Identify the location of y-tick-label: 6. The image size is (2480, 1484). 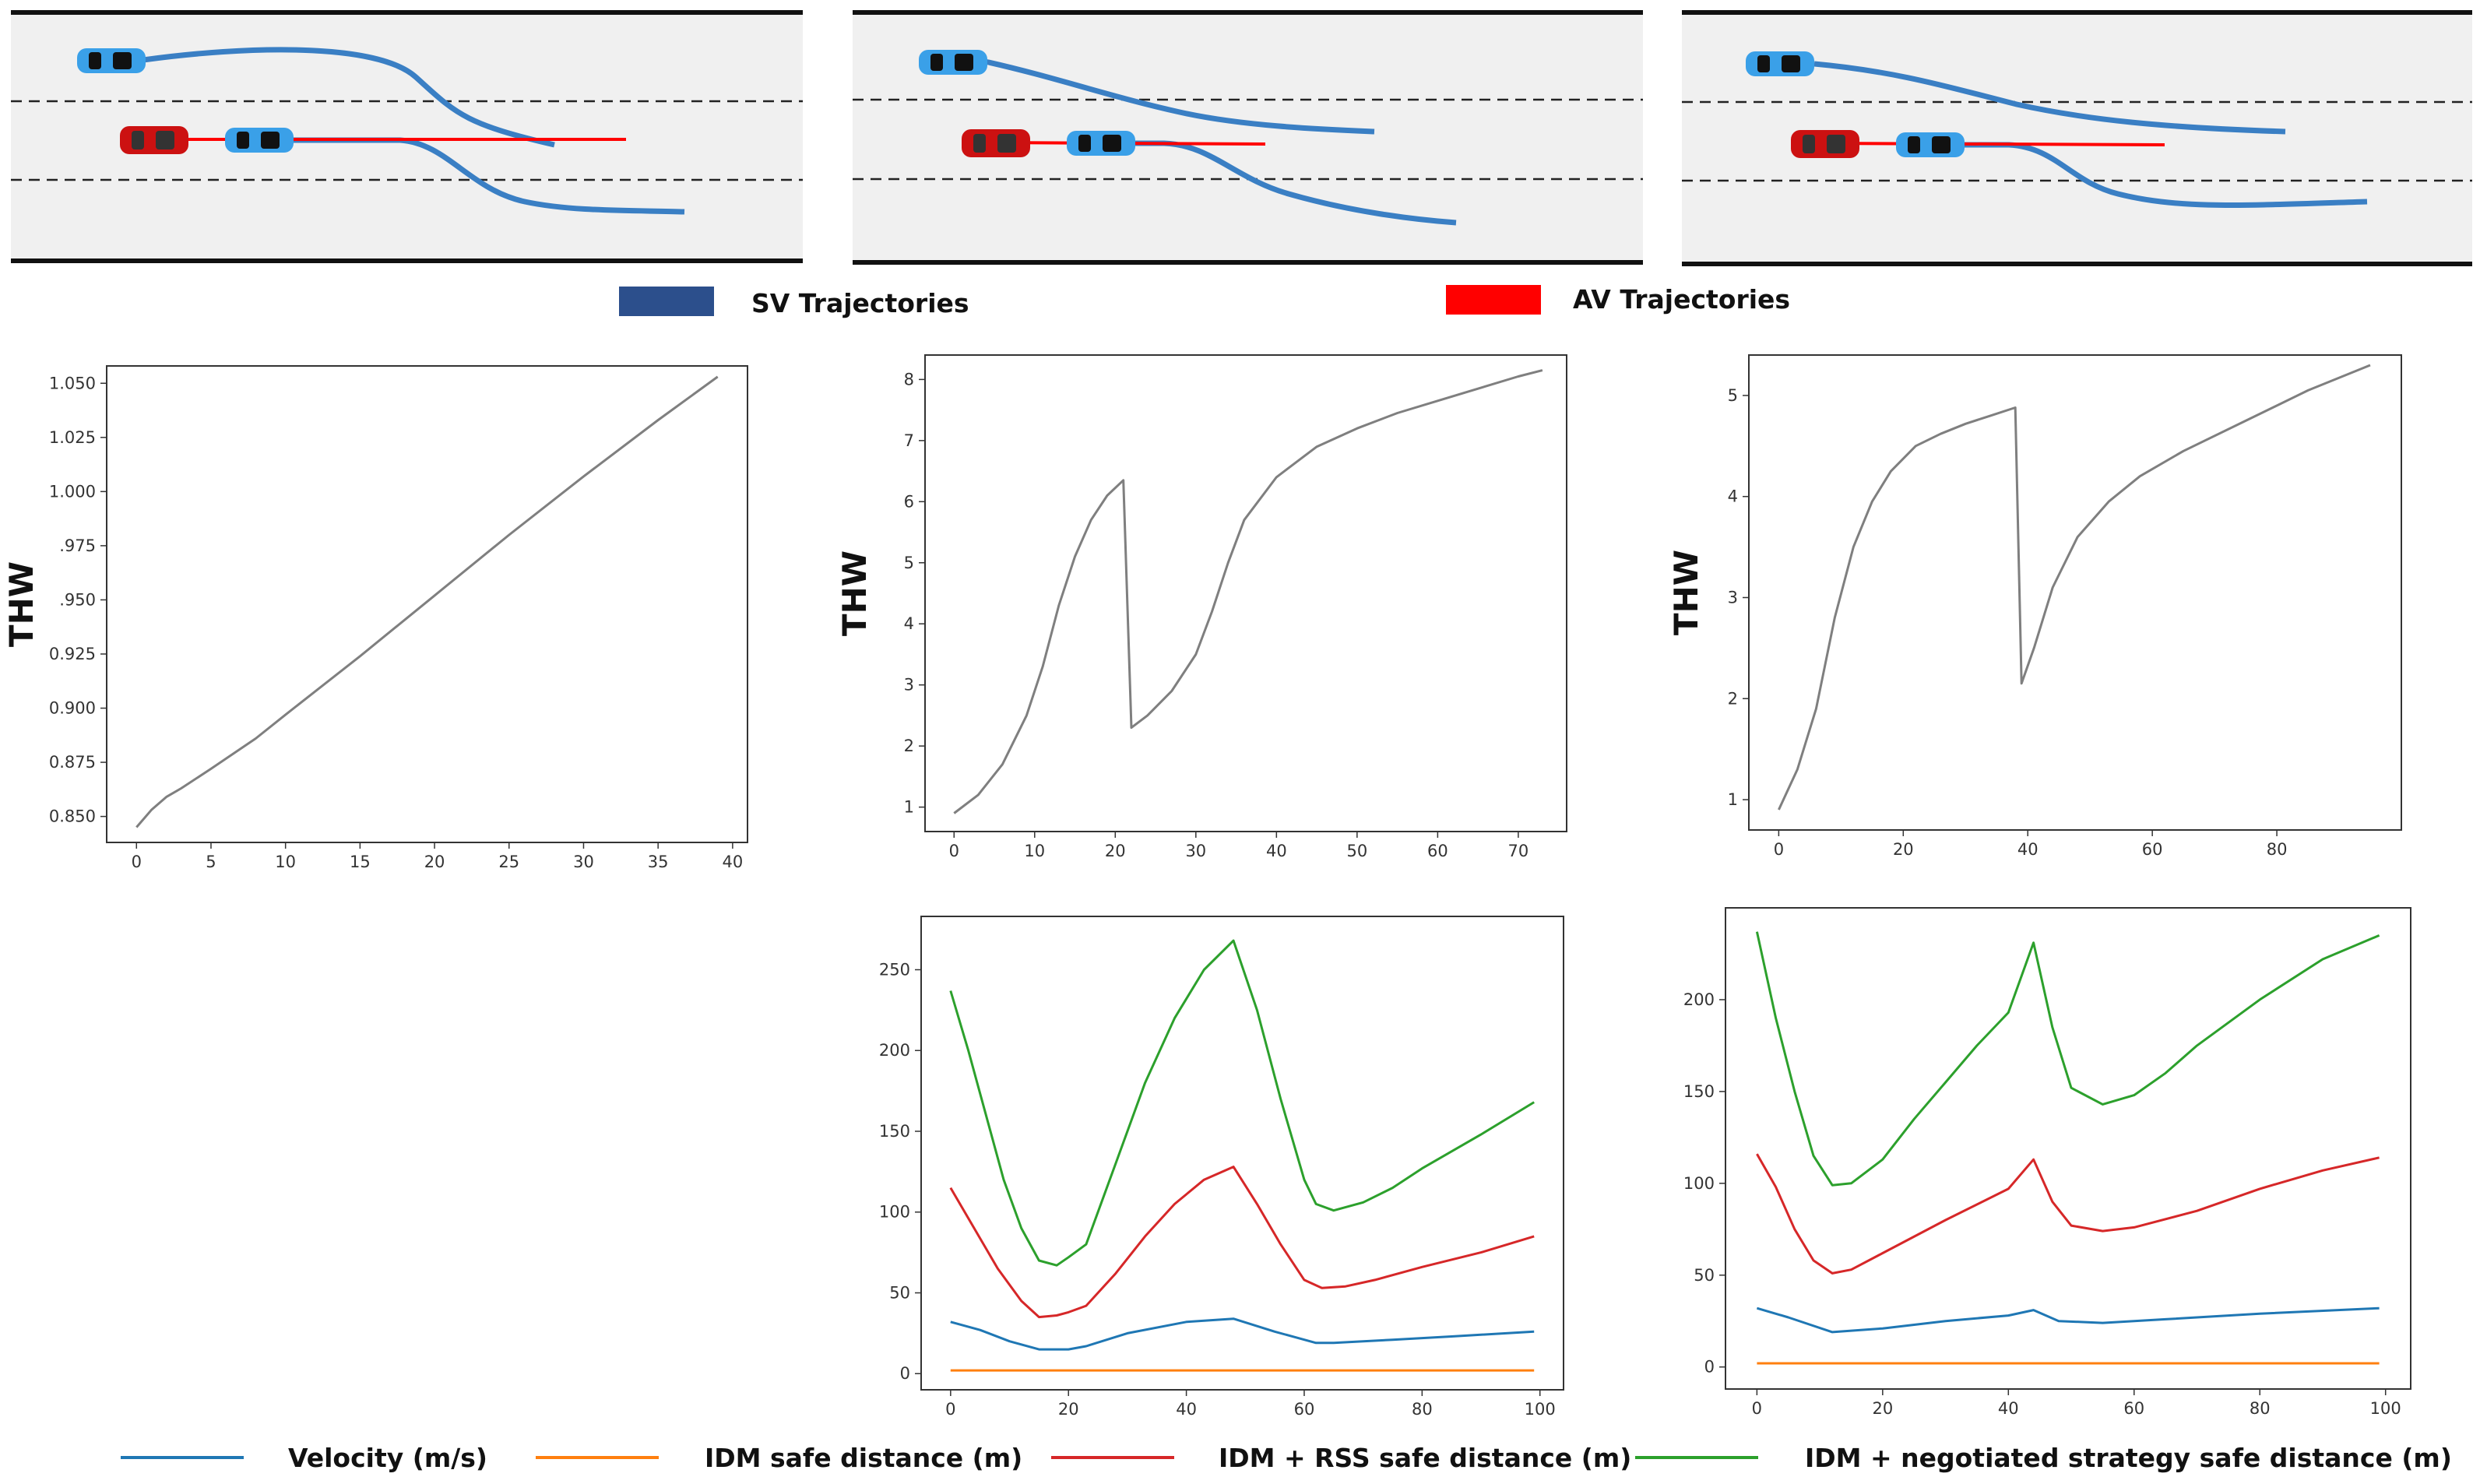
(909, 501).